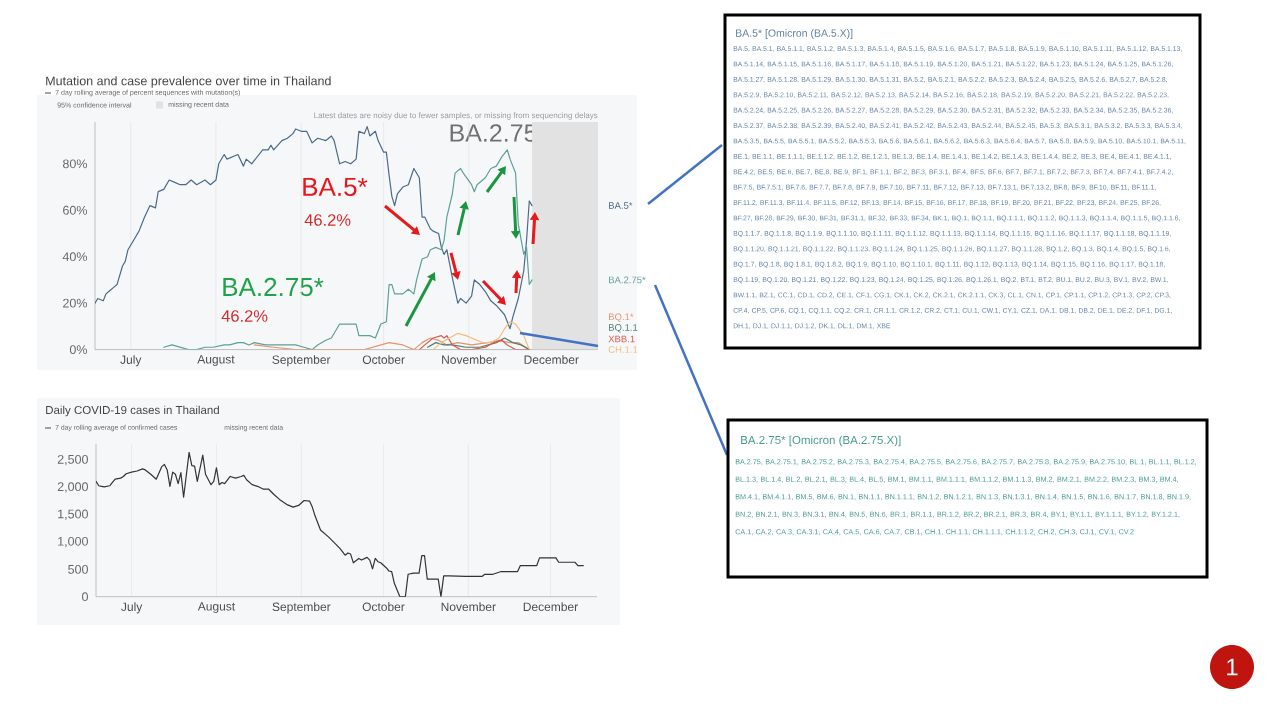  Describe the element at coordinates (75, 257) in the screenshot. I see `y-tick-label: 40%` at that location.